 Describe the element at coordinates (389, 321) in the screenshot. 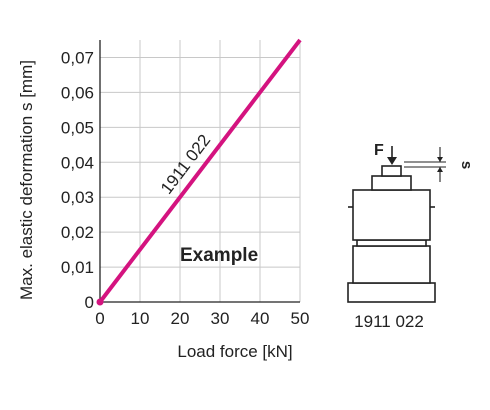

I see `part-number-label: 1911 022` at that location.